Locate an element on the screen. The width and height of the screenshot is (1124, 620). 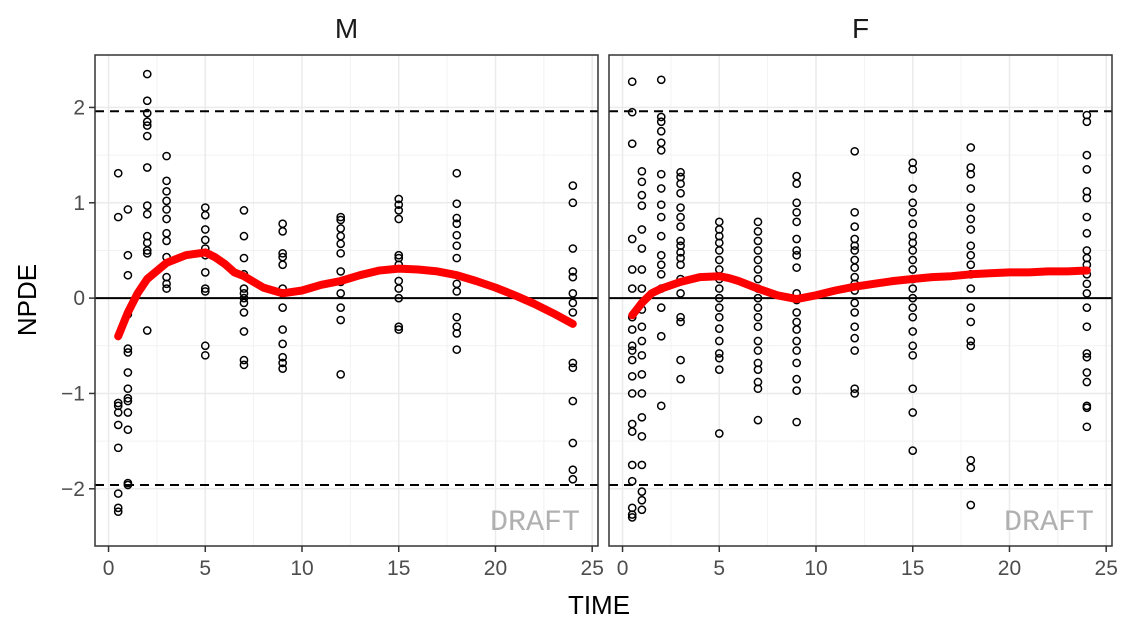
x-tick-label: 10 is located at coordinates (301, 568).